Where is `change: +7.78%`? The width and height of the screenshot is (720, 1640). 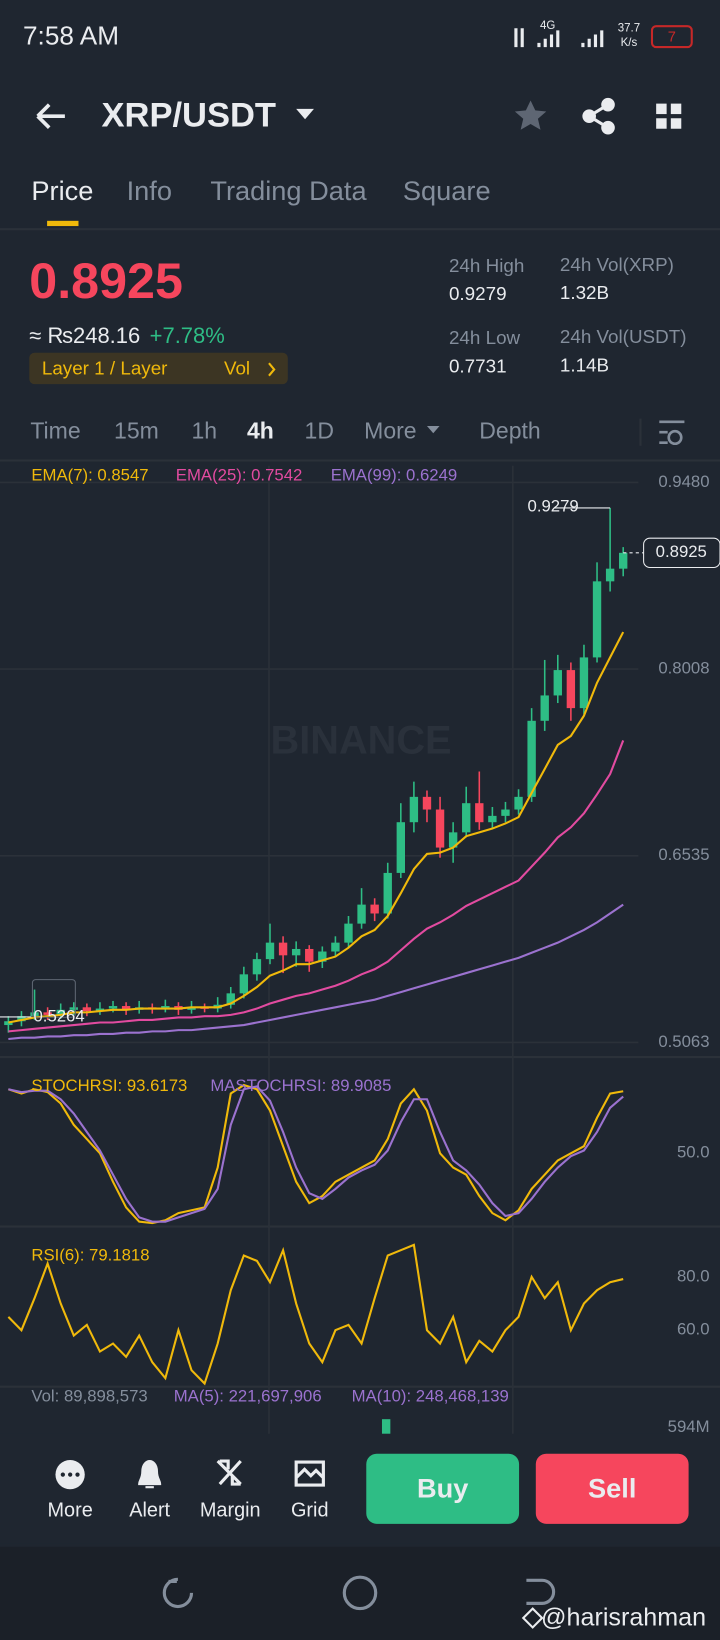 change: +7.78% is located at coordinates (187, 335).